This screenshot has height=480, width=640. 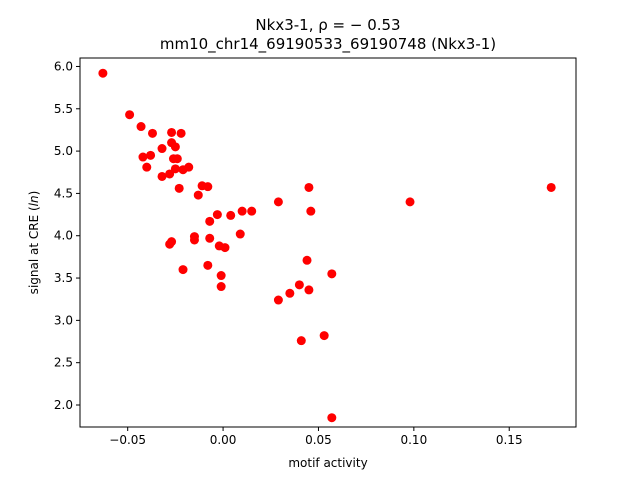 I want to click on y-tick-label: 5.5, so click(x=63, y=109).